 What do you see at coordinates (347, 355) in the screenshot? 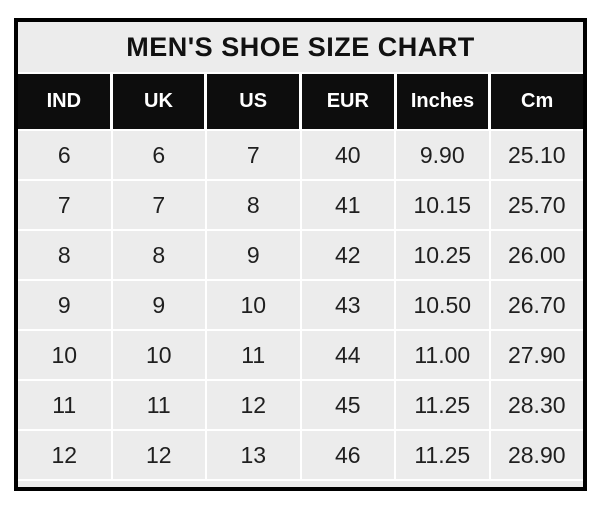
I see `table-cell: 44` at bounding box center [347, 355].